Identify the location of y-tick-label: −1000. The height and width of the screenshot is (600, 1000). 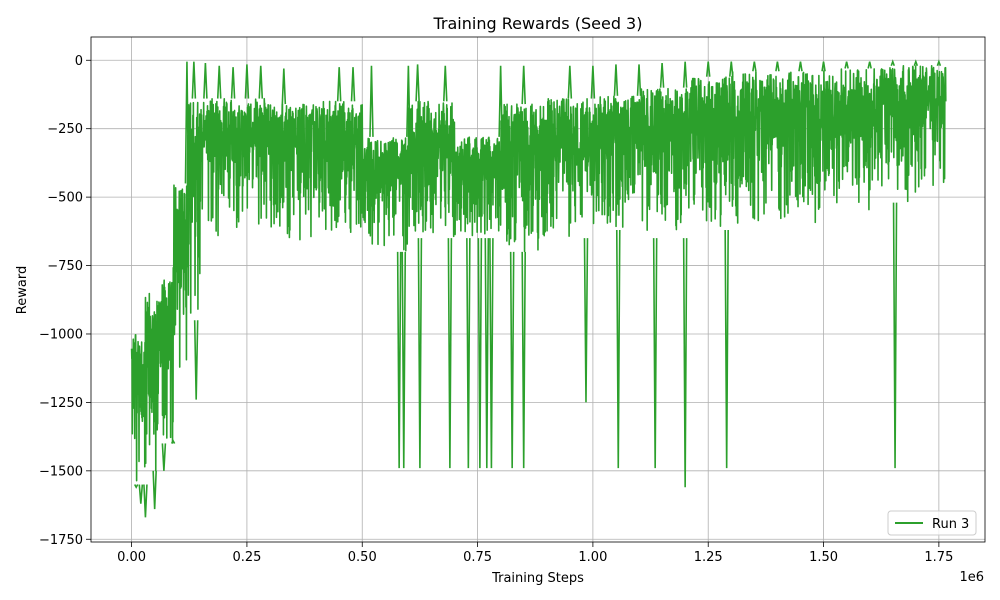
(61, 334).